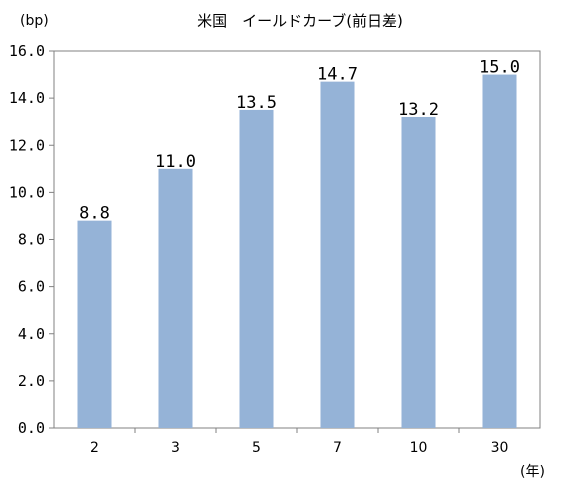  What do you see at coordinates (31, 428) in the screenshot?
I see `y-tick-label: 0.0` at bounding box center [31, 428].